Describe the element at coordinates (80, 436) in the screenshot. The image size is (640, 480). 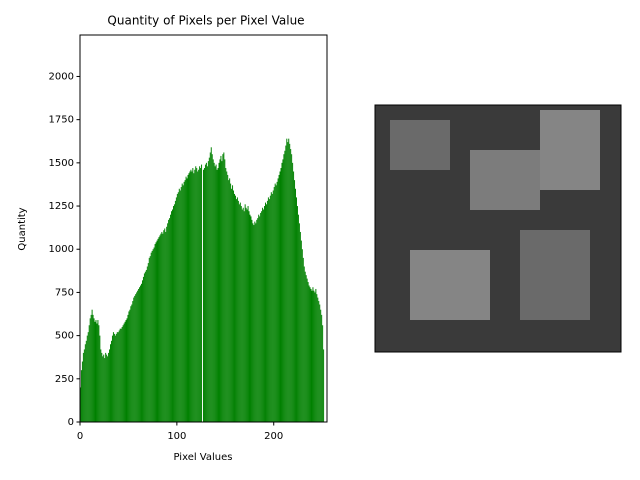
I see `x-tick-label: 0` at that location.